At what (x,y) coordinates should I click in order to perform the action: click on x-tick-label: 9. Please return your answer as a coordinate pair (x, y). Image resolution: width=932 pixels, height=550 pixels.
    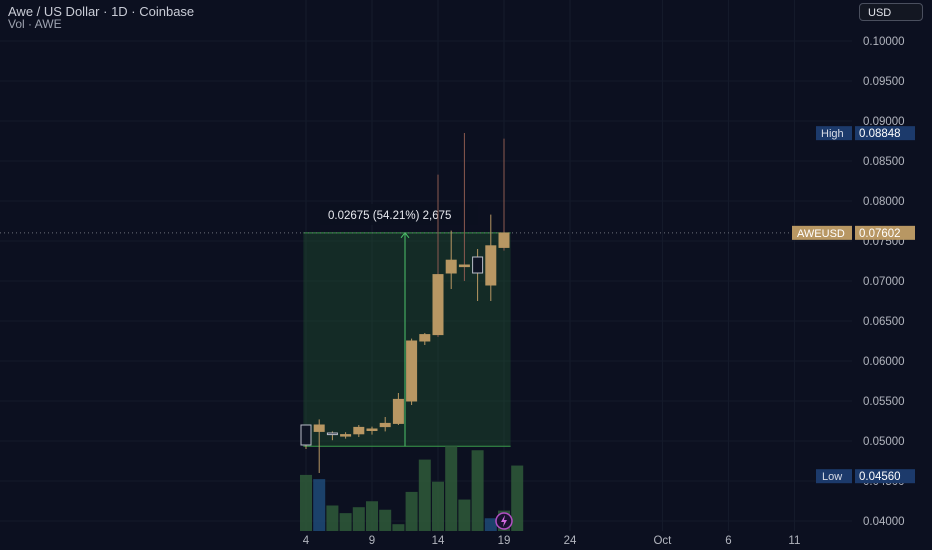
    Looking at the image, I should click on (372, 541).